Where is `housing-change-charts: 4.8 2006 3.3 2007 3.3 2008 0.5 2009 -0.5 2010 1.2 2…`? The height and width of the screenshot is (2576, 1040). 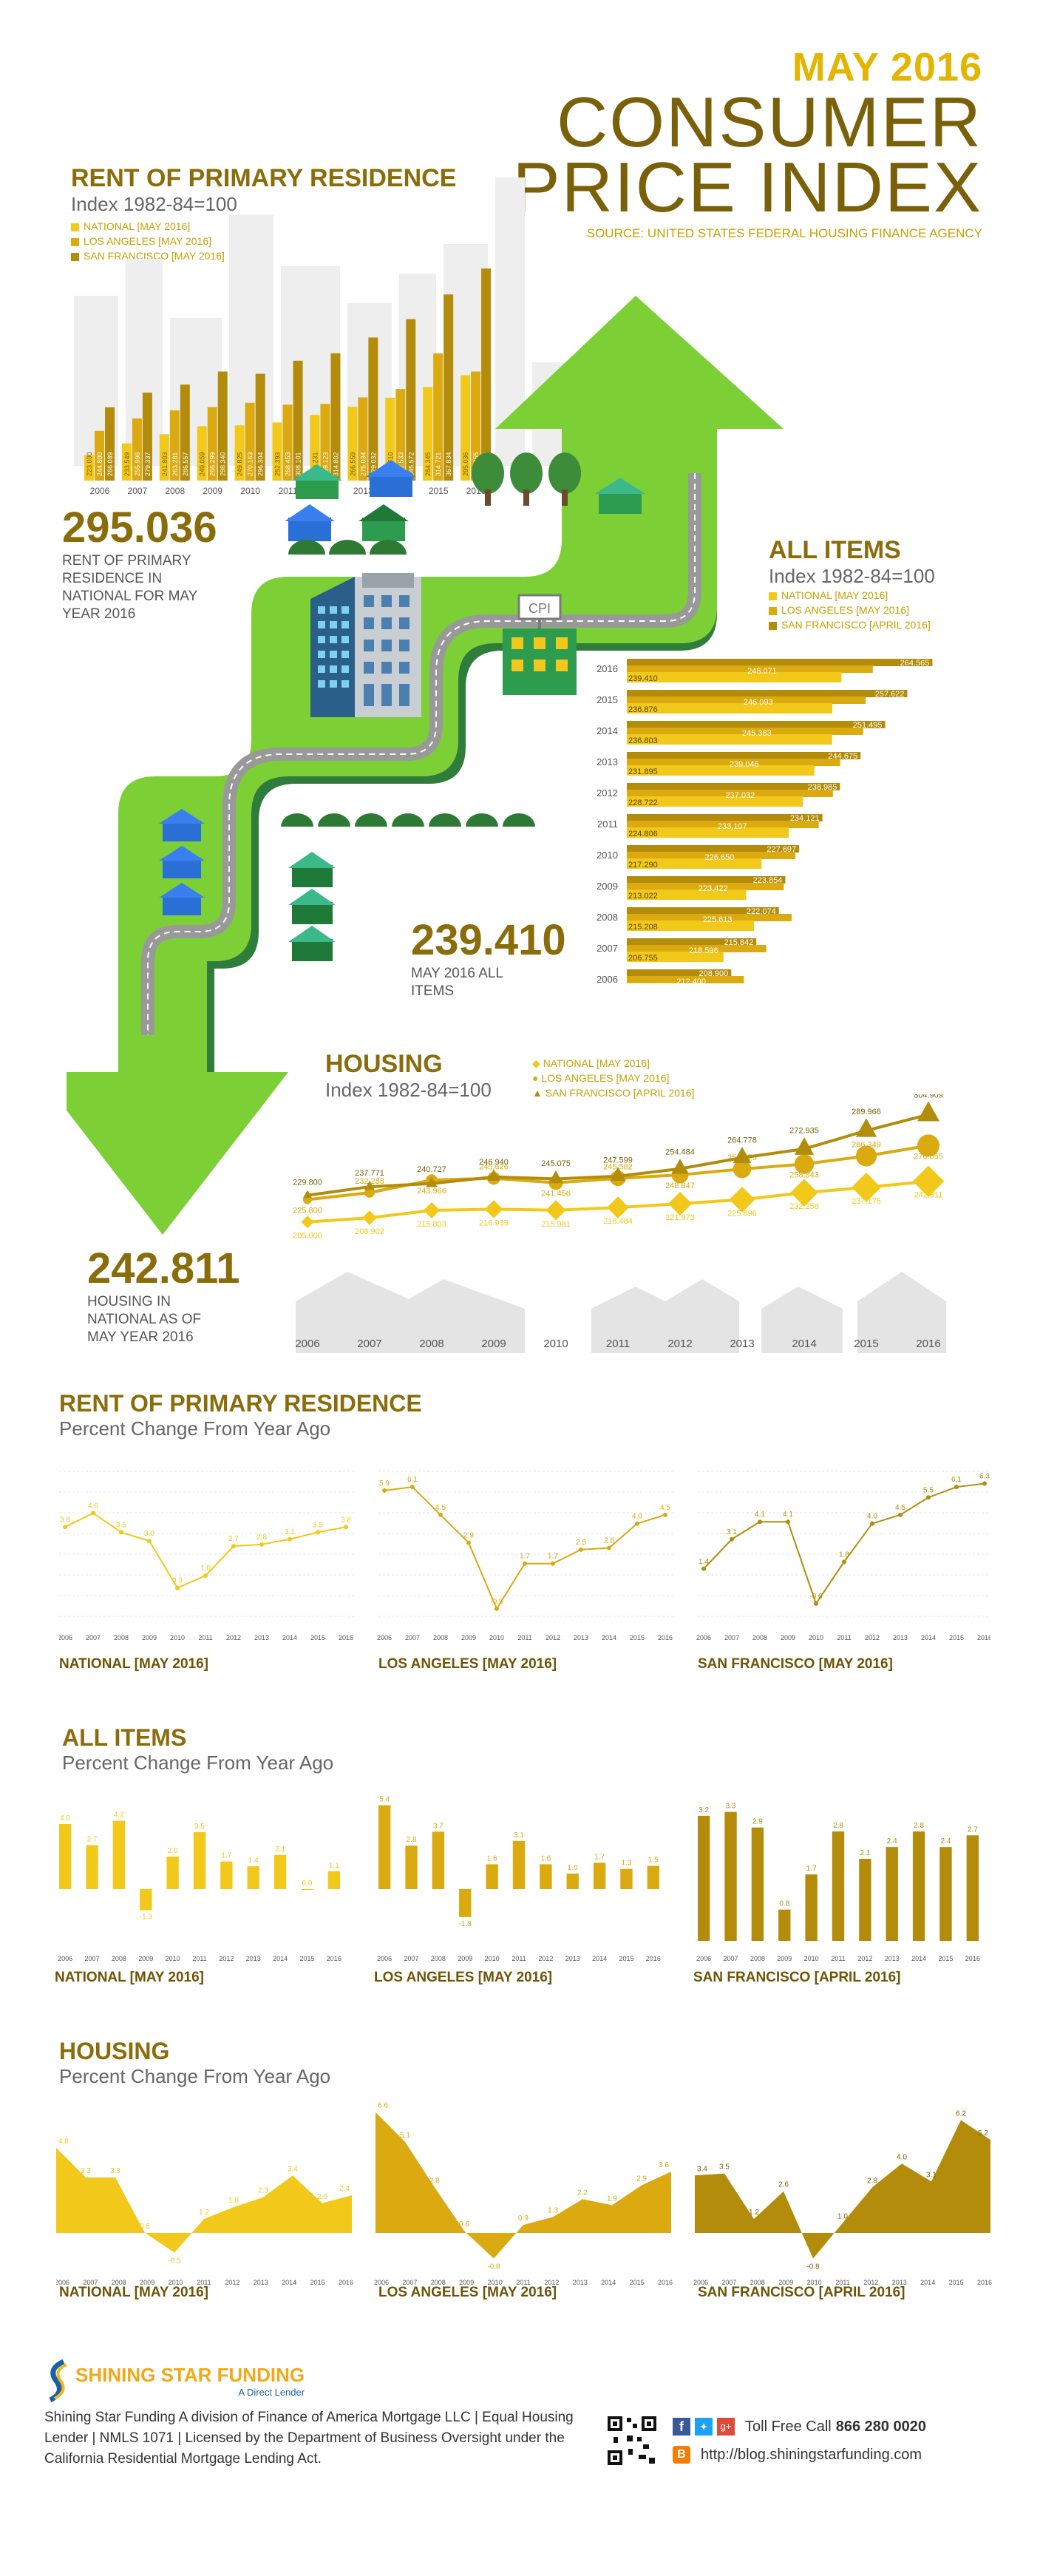 housing-change-charts: 4.8 2006 3.3 2007 3.3 2008 0.5 2009 -0.5 2010 1.2 2… is located at coordinates (524, 2194).